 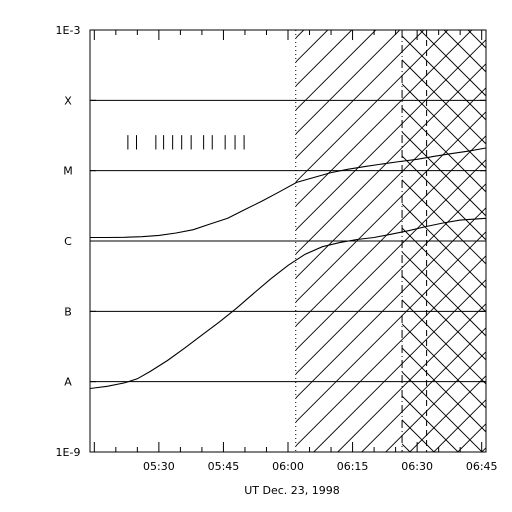 What do you see at coordinates (68, 311) in the screenshot?
I see `y-tick-label: B` at bounding box center [68, 311].